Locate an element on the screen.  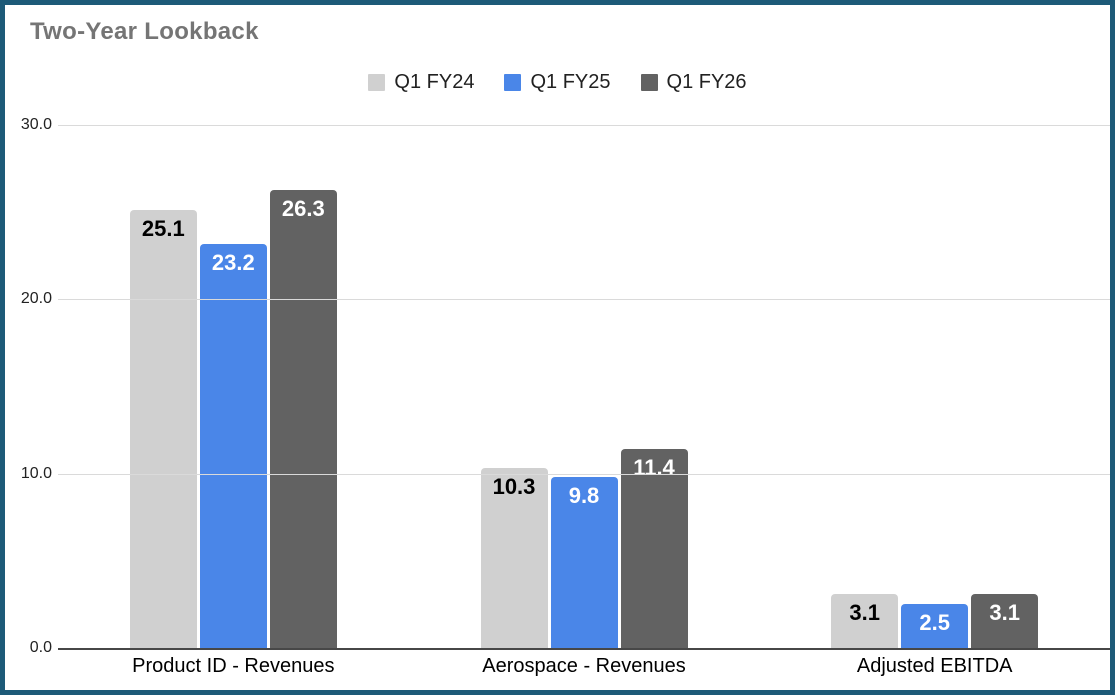
legend-item-q1-fy25: Q1 FY25 is located at coordinates (557, 82).